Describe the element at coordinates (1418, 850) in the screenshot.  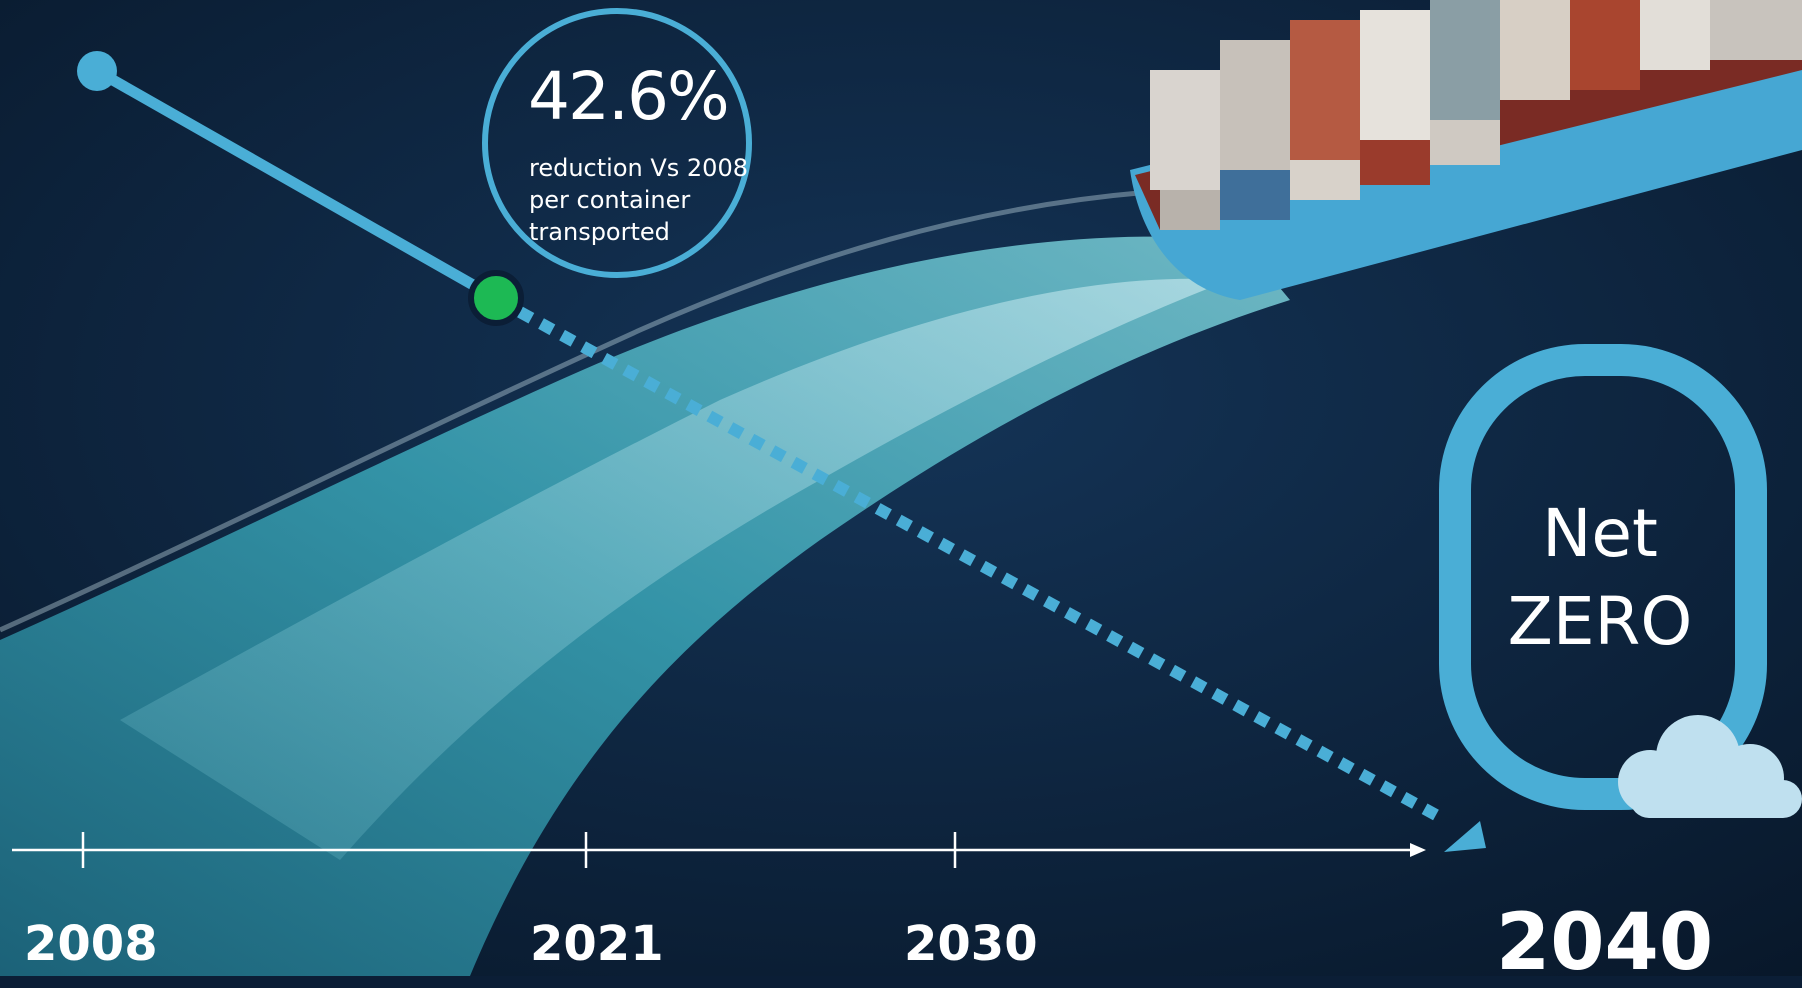
I see `timeline-arrow-head-icon` at that location.